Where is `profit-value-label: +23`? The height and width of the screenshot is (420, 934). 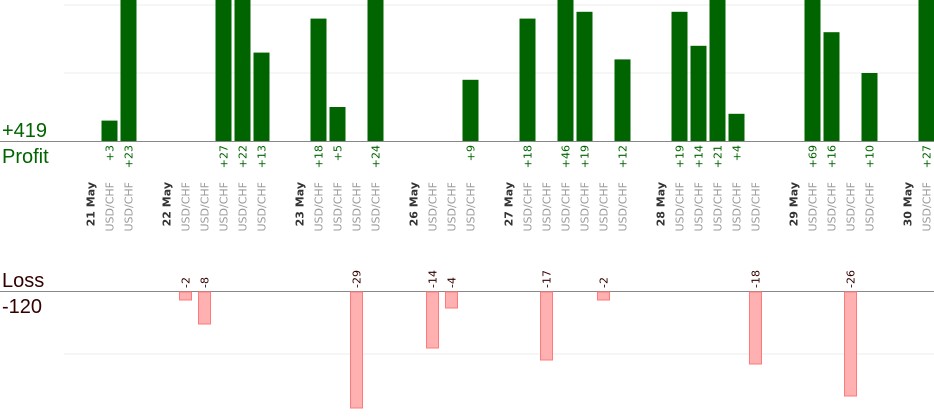
profit-value-label: +23 is located at coordinates (129, 156).